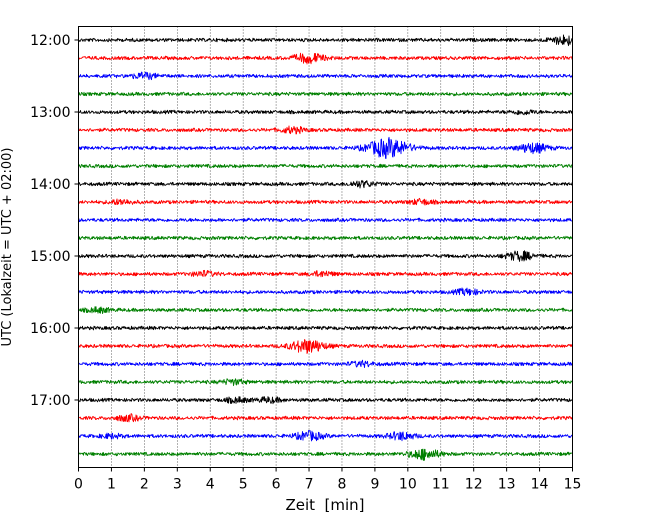 This screenshot has width=650, height=520. What do you see at coordinates (50, 185) in the screenshot?
I see `y-tick-label: 14:00` at bounding box center [50, 185].